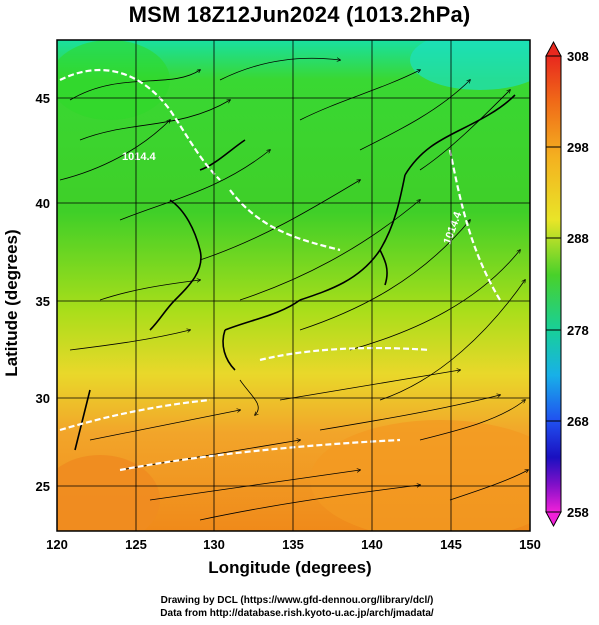  I want to click on x-tick-label: 140, so click(372, 544).